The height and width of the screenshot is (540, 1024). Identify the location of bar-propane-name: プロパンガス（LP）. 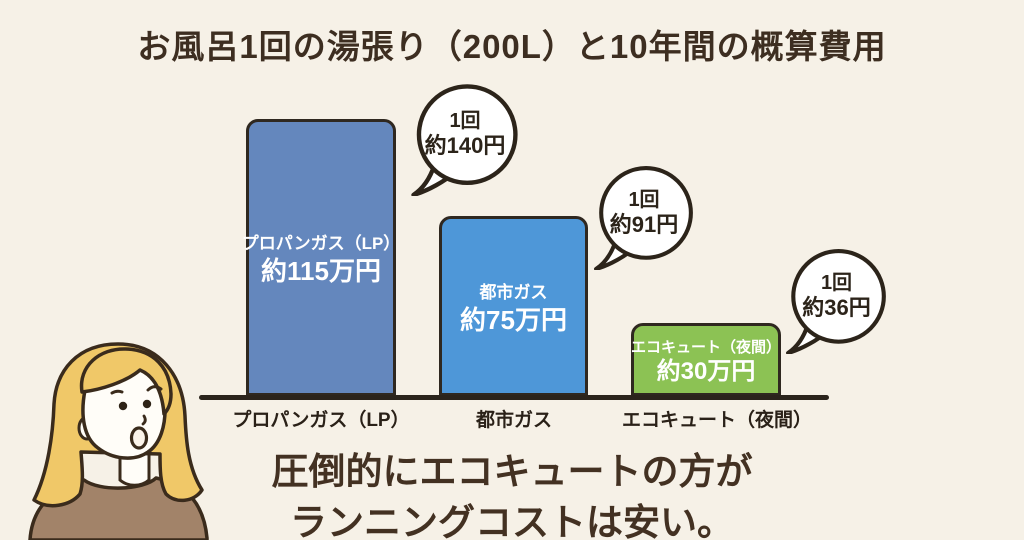
(321, 244).